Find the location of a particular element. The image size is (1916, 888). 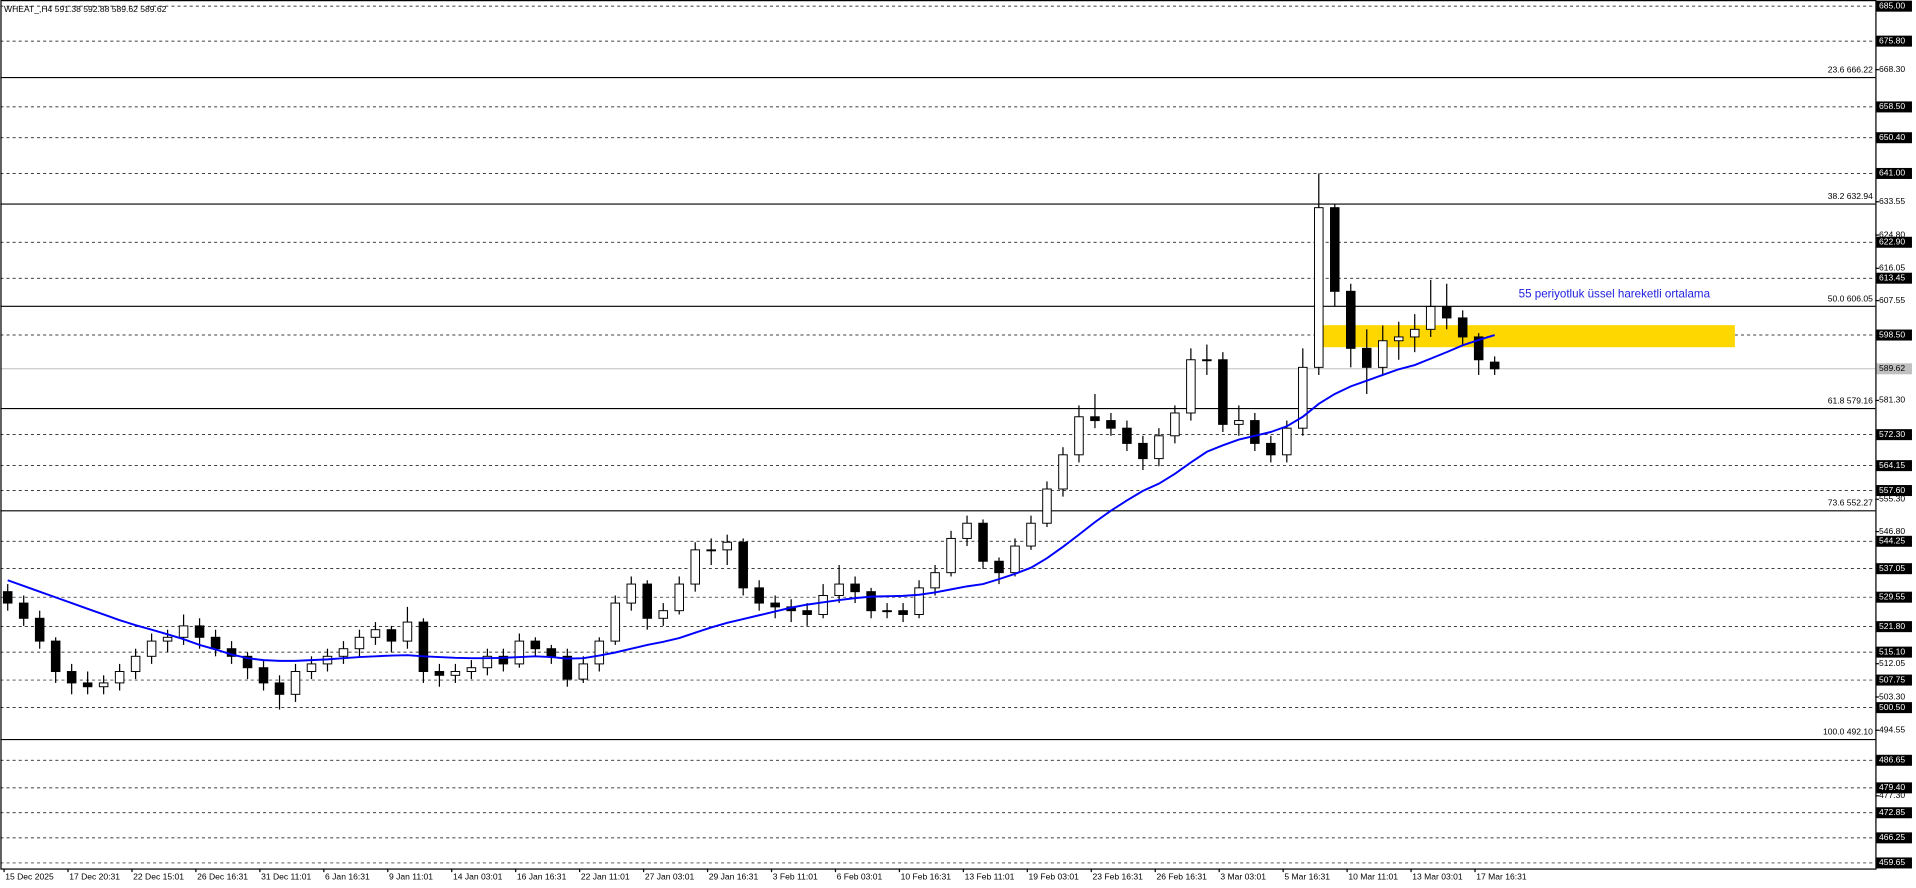

level-label: 529.55 is located at coordinates (1892, 596).